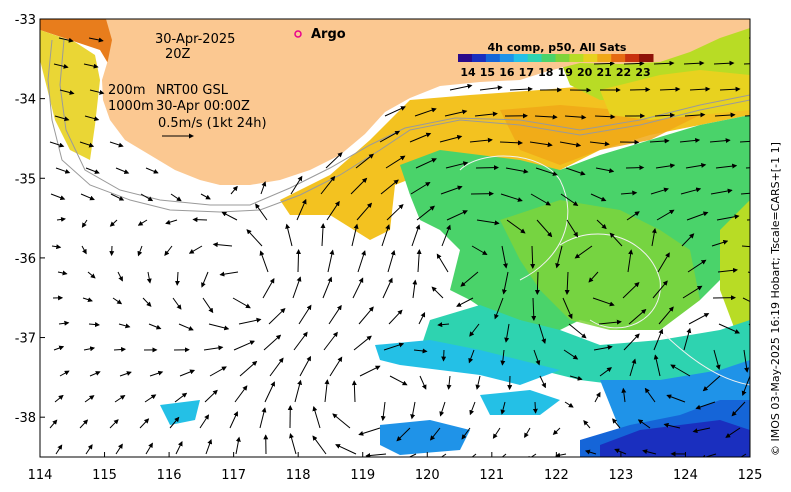 The width and height of the screenshot is (791, 492). What do you see at coordinates (126, 90) in the screenshot?
I see `isobath-200-label: 200m` at bounding box center [126, 90].